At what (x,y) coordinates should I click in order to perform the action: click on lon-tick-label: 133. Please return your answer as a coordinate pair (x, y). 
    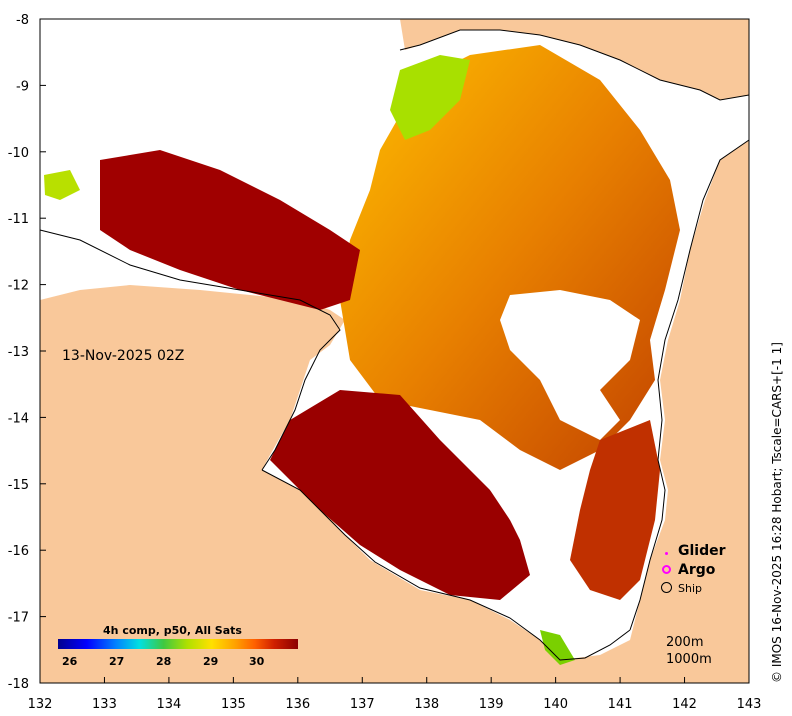
    Looking at the image, I should click on (104, 704).